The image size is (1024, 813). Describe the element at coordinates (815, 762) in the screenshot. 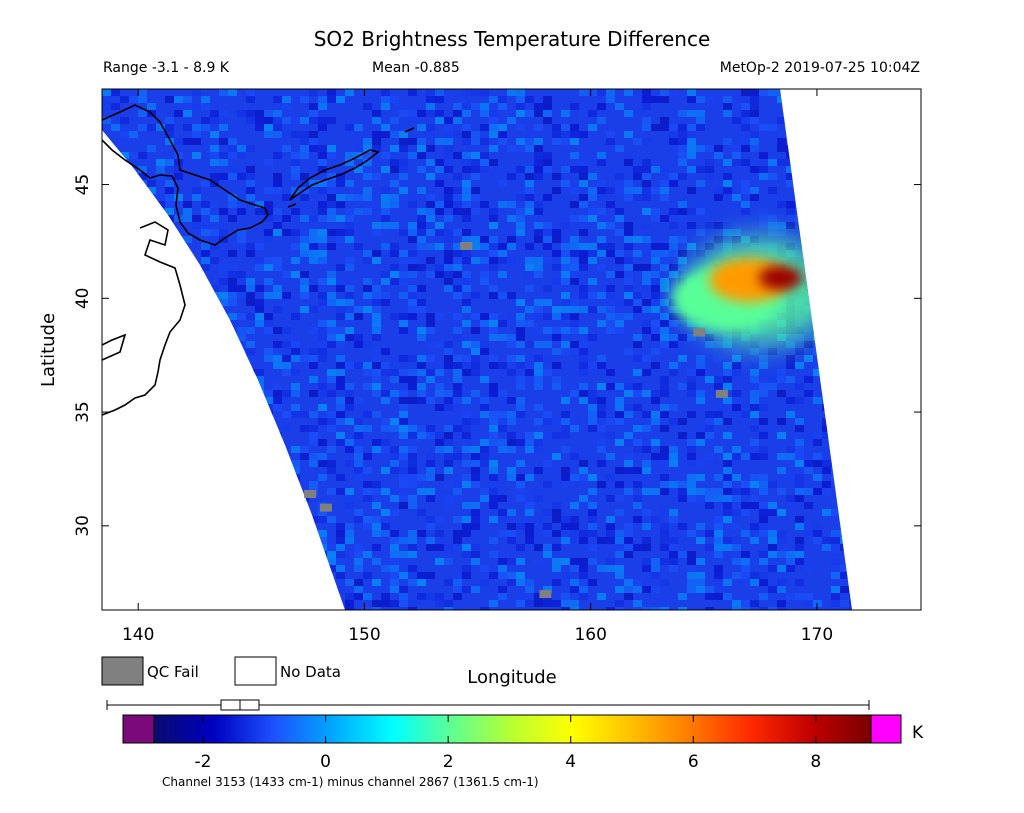

I see `colorbar-tick-label: 8` at that location.